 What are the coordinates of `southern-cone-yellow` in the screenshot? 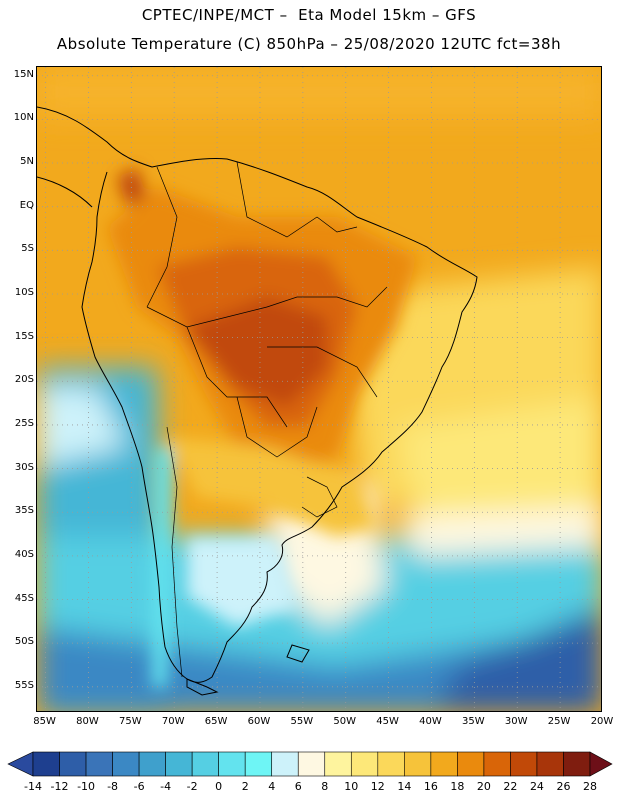 It's located at (272, 487).